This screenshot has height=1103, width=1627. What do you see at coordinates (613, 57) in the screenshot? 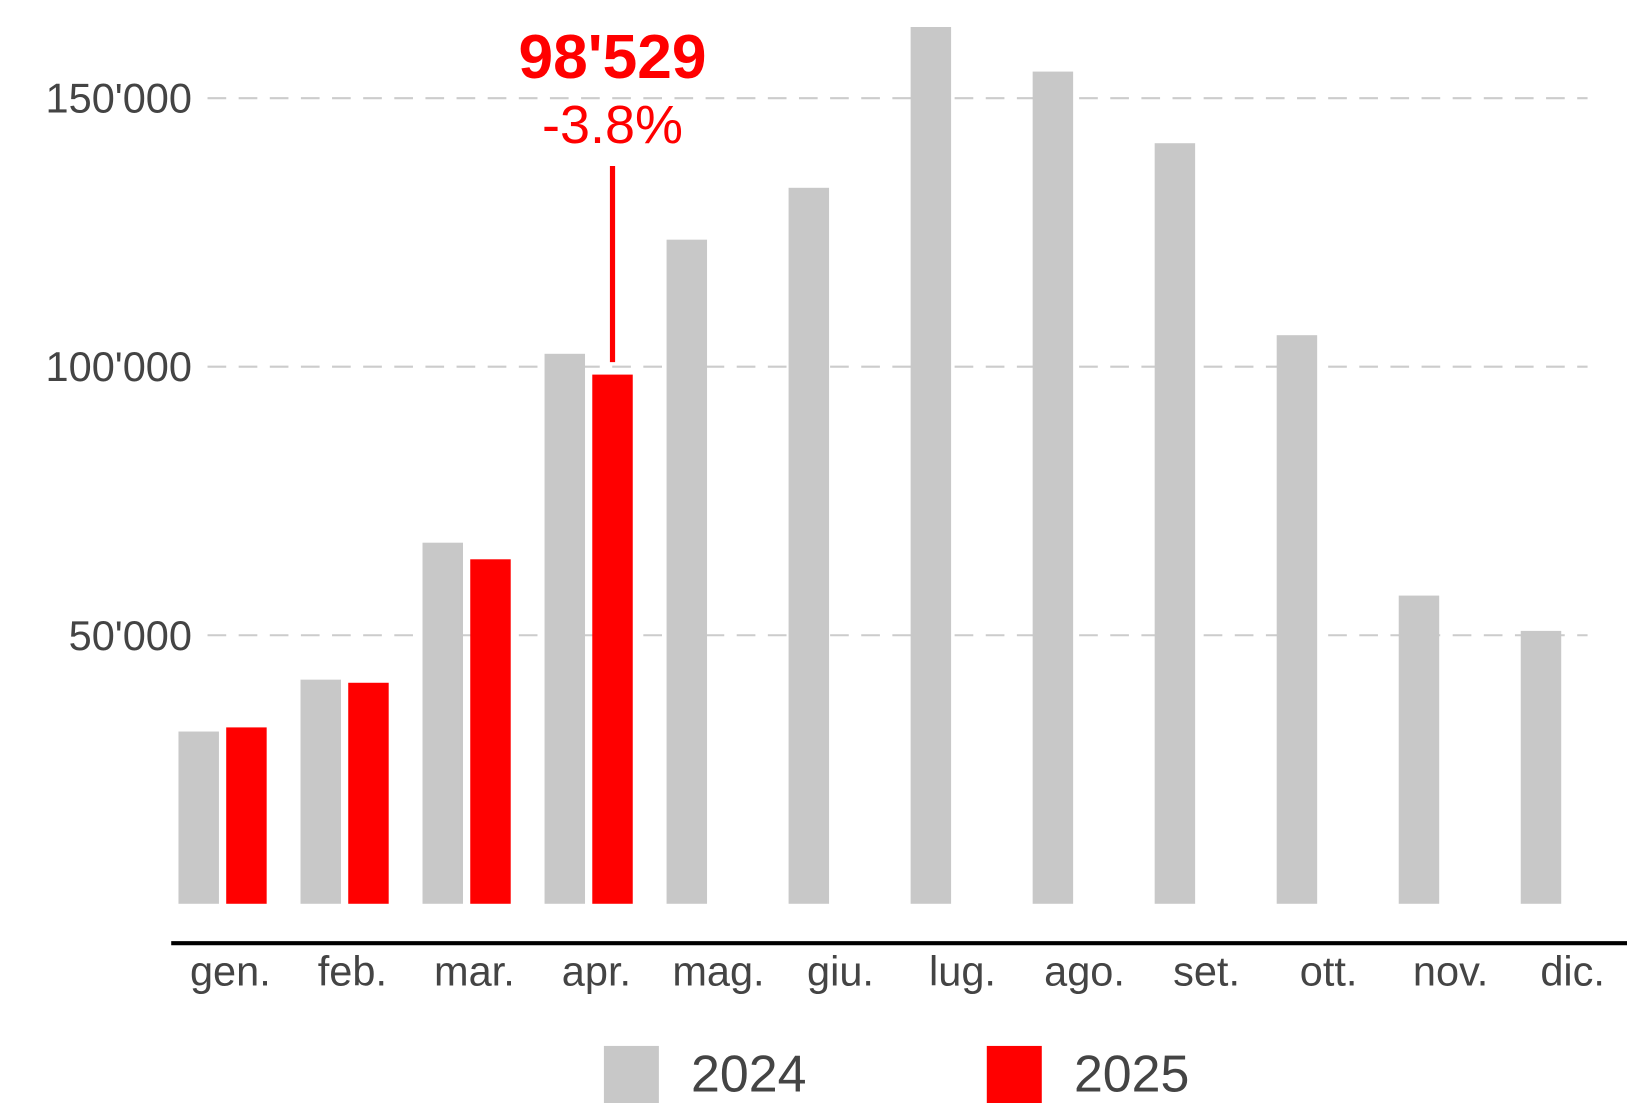
I see `data-label: 98'529` at bounding box center [613, 57].